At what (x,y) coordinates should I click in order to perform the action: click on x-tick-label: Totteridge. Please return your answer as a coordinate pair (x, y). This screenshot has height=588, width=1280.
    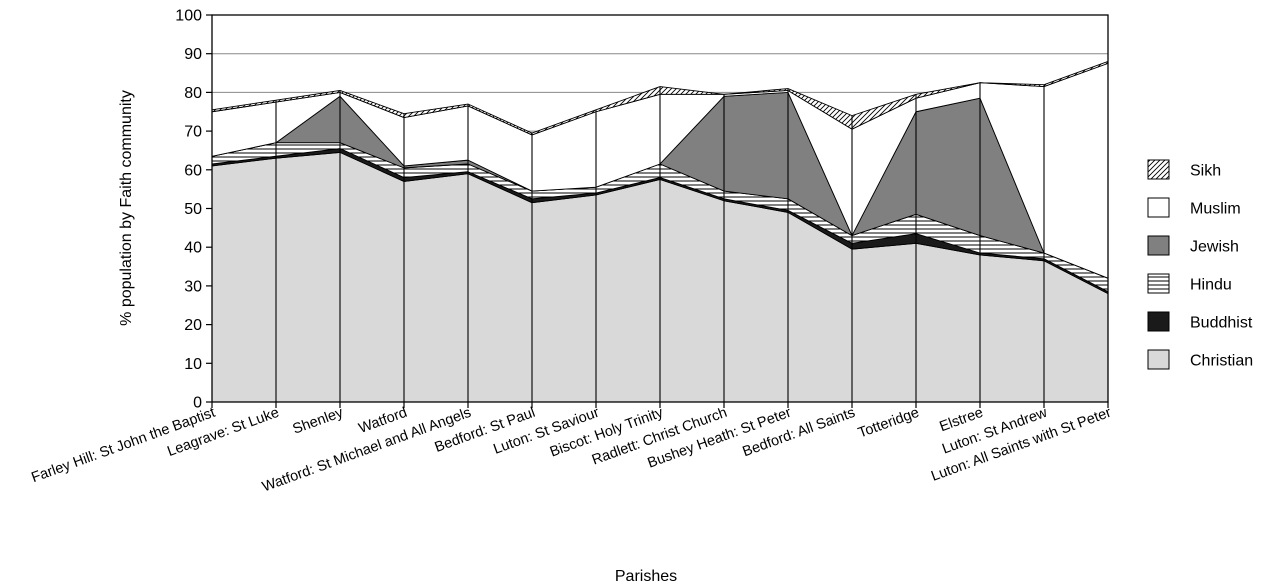
    Looking at the image, I should click on (888, 423).